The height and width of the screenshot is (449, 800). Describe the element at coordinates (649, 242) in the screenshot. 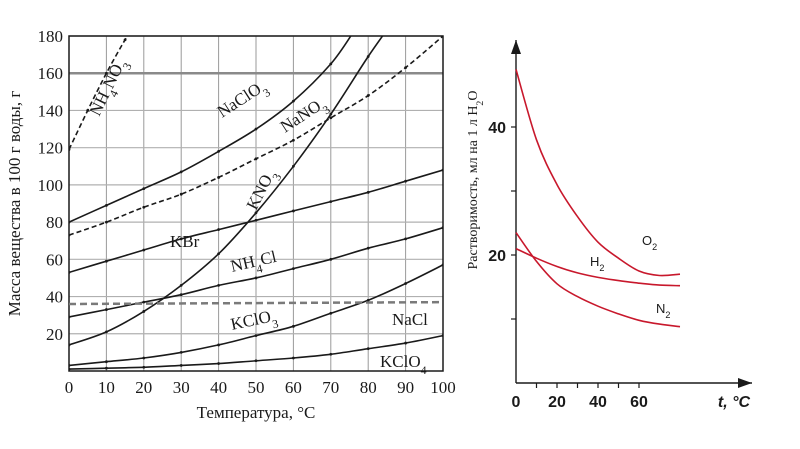

I see `curve-label-O2: O2` at that location.